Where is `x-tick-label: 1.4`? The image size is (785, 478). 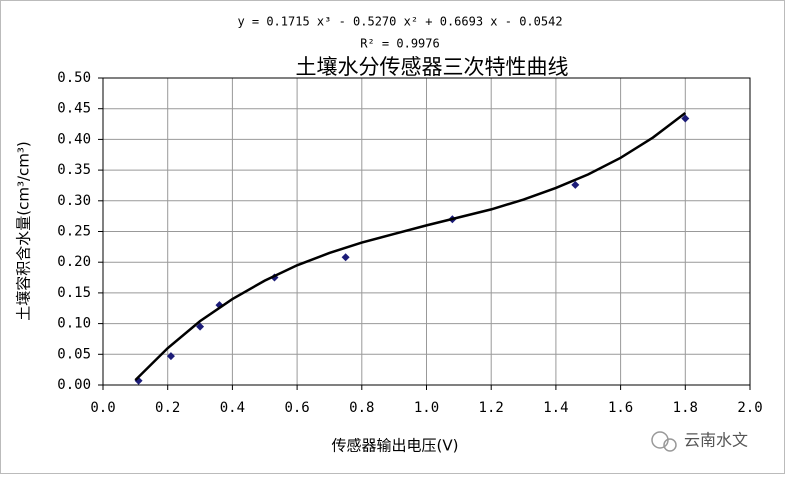 x-tick-label: 1.4 is located at coordinates (555, 408).